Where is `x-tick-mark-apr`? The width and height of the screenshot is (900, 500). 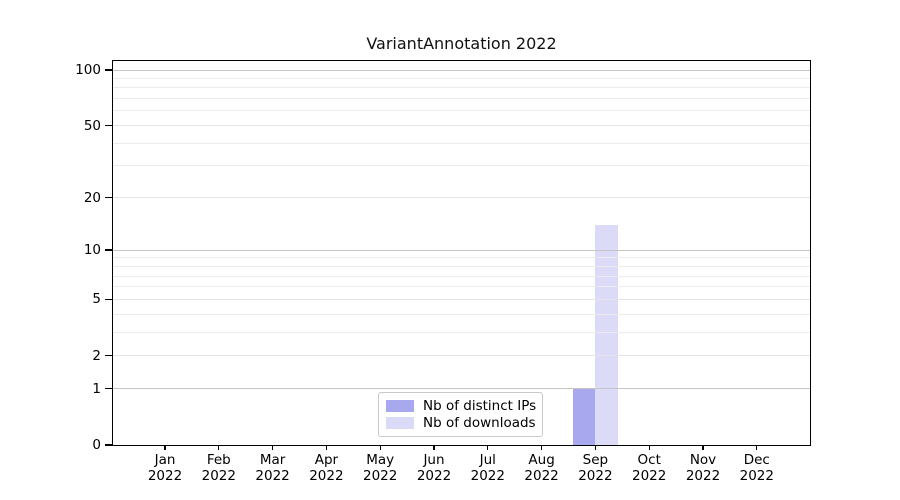 x-tick-mark-apr is located at coordinates (326, 447).